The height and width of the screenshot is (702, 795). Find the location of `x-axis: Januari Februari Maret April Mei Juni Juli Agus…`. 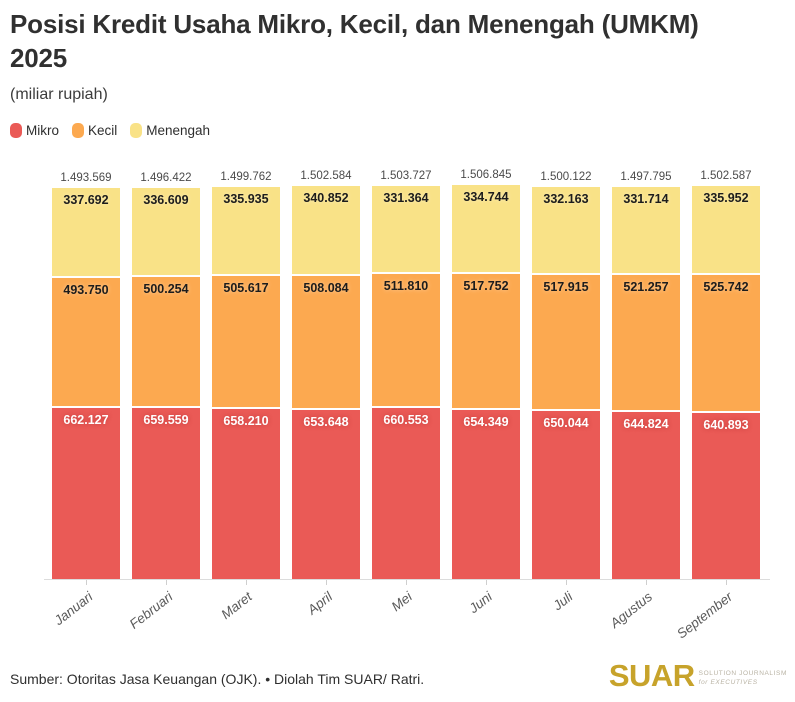

x-axis: Januari Februari Maret April Mei Juni Juli Agus… is located at coordinates (405, 620).